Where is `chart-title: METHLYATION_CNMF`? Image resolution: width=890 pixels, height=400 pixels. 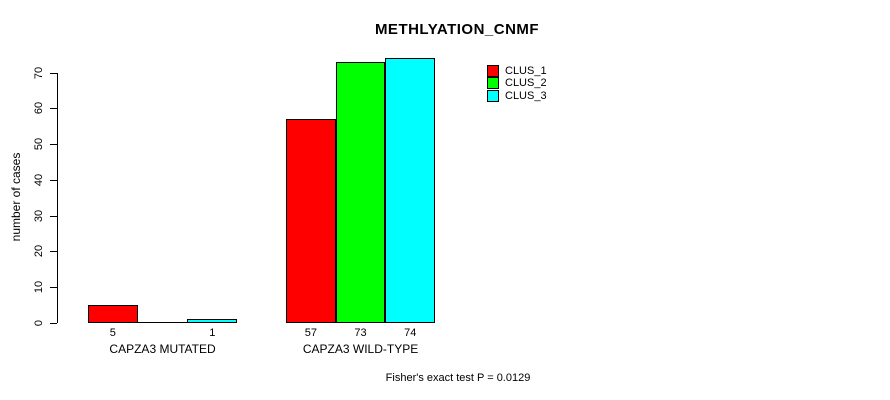
chart-title: METHLYATION_CNMF is located at coordinates (457, 29).